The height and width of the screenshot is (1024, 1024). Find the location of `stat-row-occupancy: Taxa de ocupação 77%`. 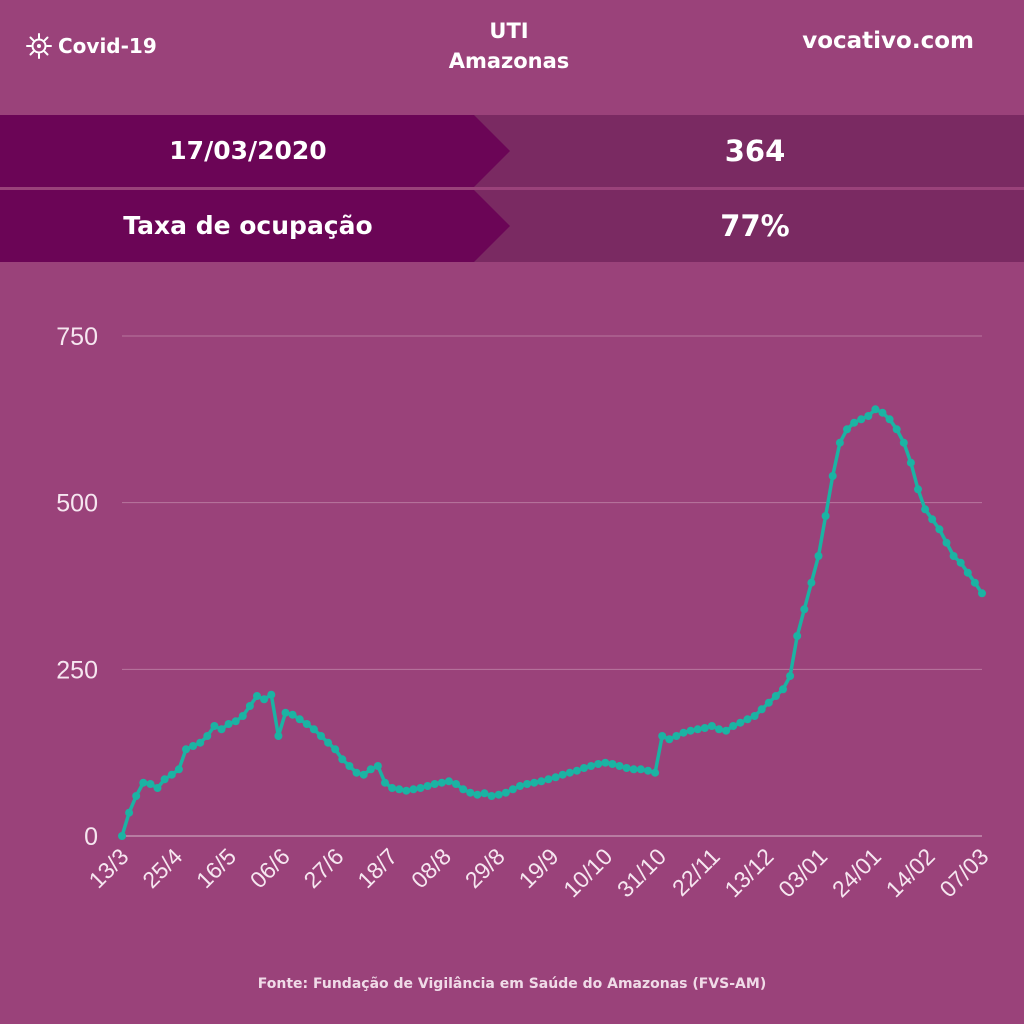

stat-row-occupancy: Taxa de ocupação 77% is located at coordinates (512, 226).